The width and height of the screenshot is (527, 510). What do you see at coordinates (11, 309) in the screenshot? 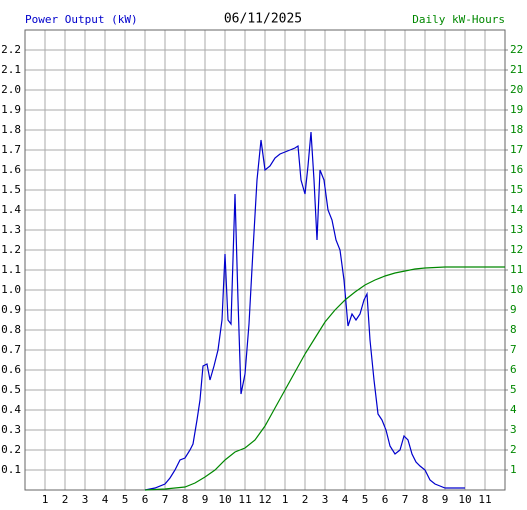
I see `y-tick-label: 0.9` at bounding box center [11, 309].